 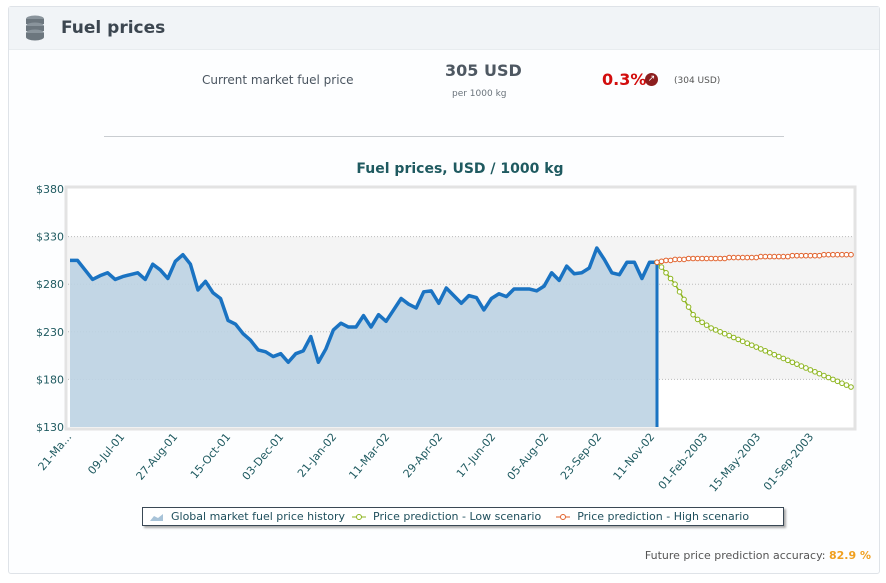 What do you see at coordinates (444, 136) in the screenshot?
I see `divider` at bounding box center [444, 136].